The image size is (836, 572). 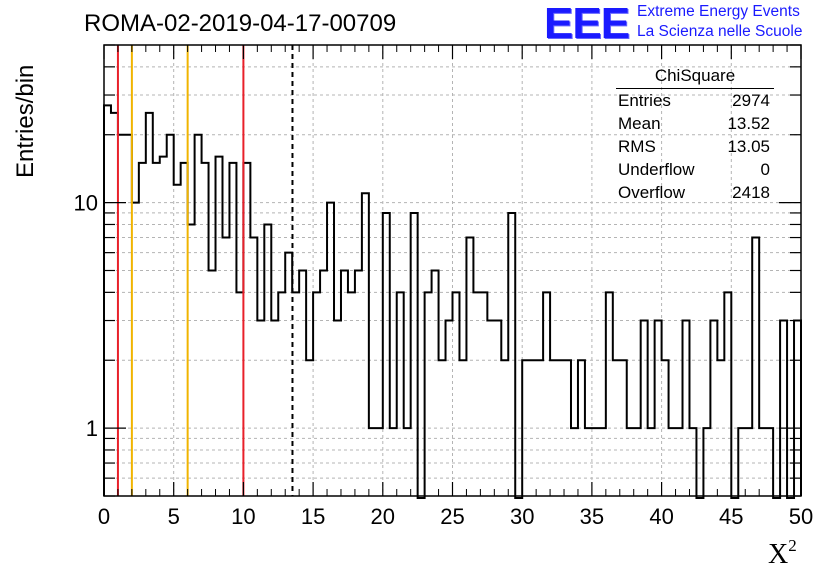 I want to click on eee-logo-mark: EEE, so click(x=587, y=24).